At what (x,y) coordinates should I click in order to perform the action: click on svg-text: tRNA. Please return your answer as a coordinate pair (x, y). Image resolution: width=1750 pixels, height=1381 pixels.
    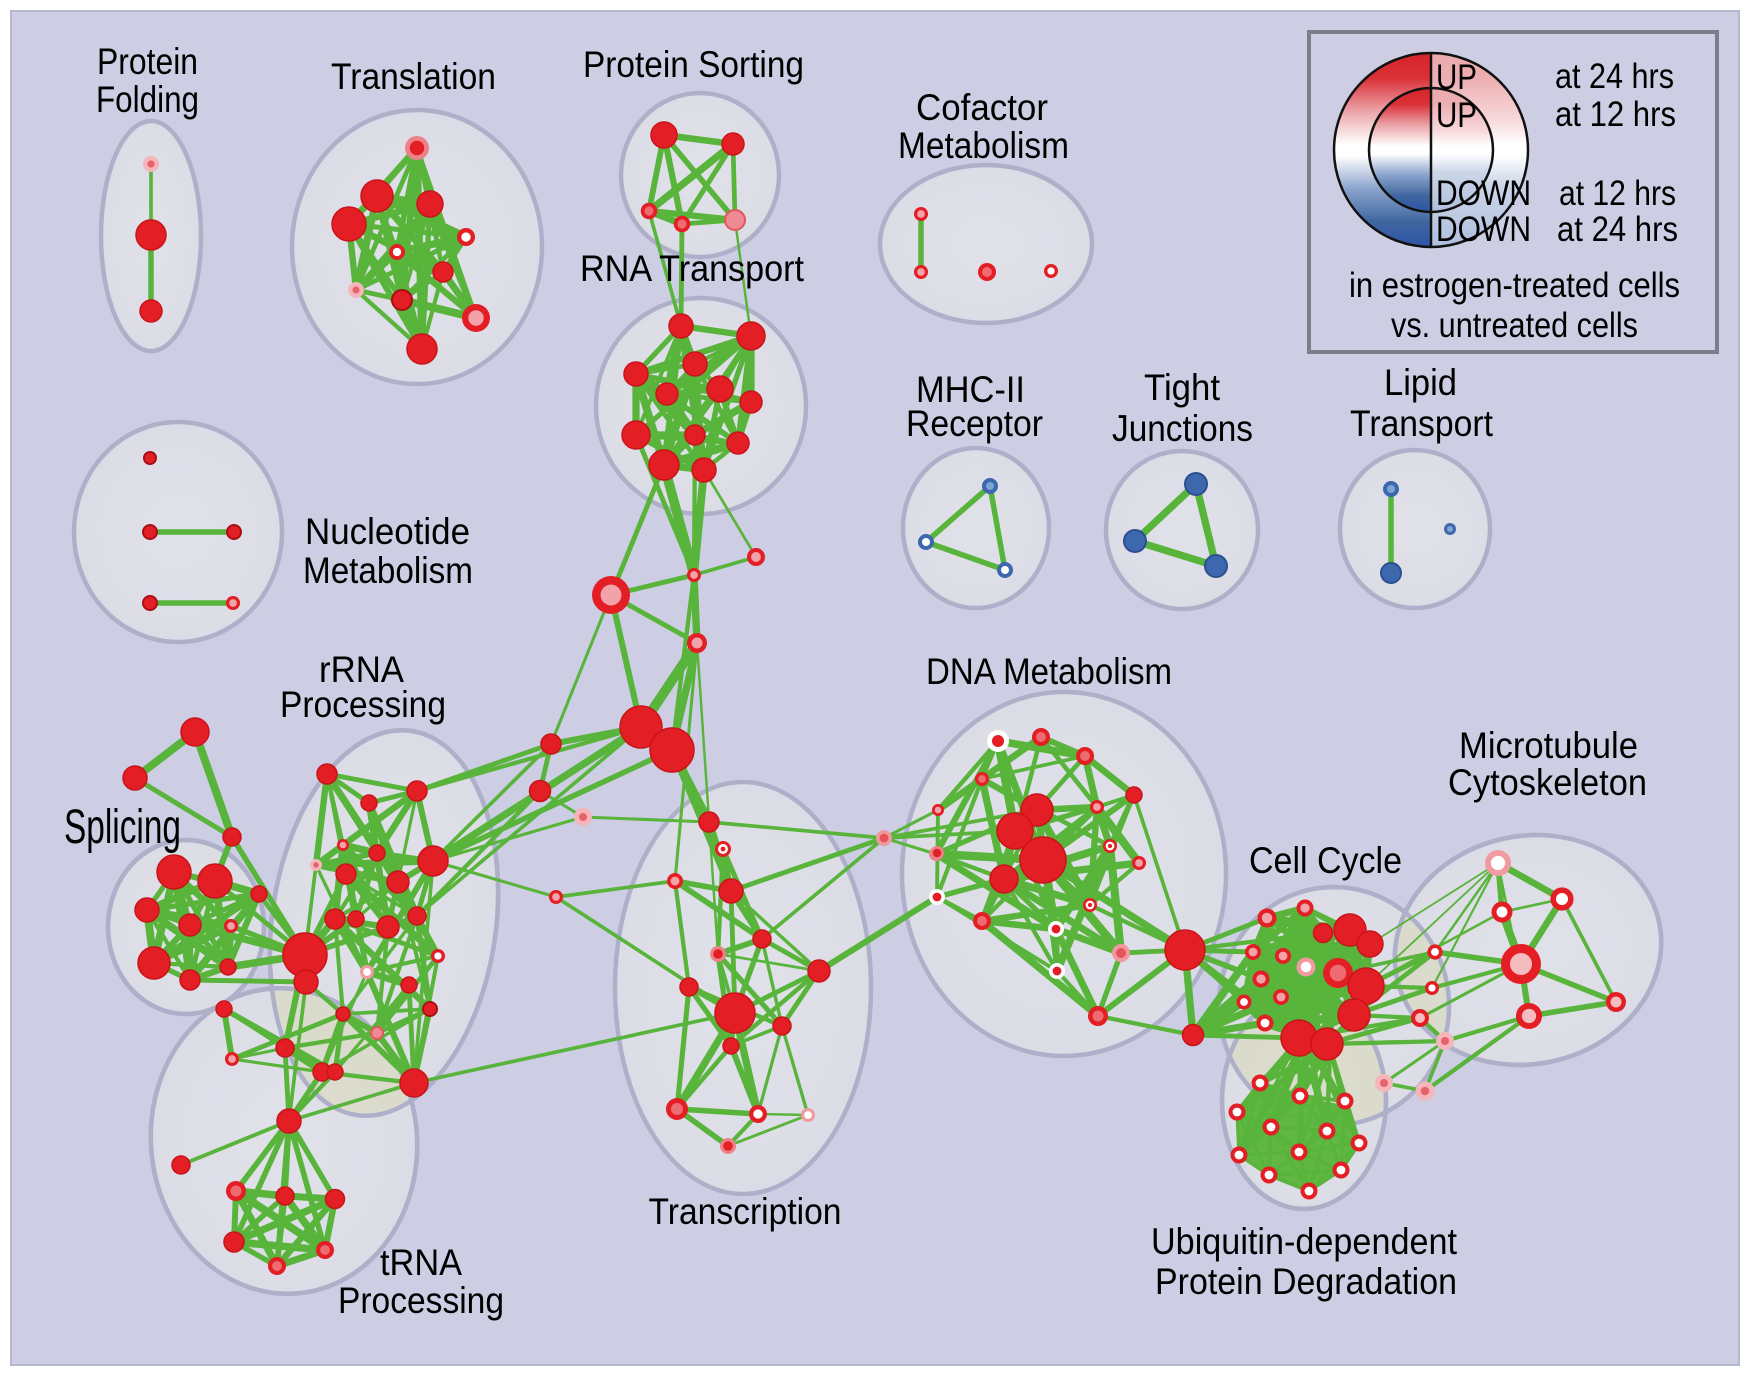
    Looking at the image, I should click on (421, 1262).